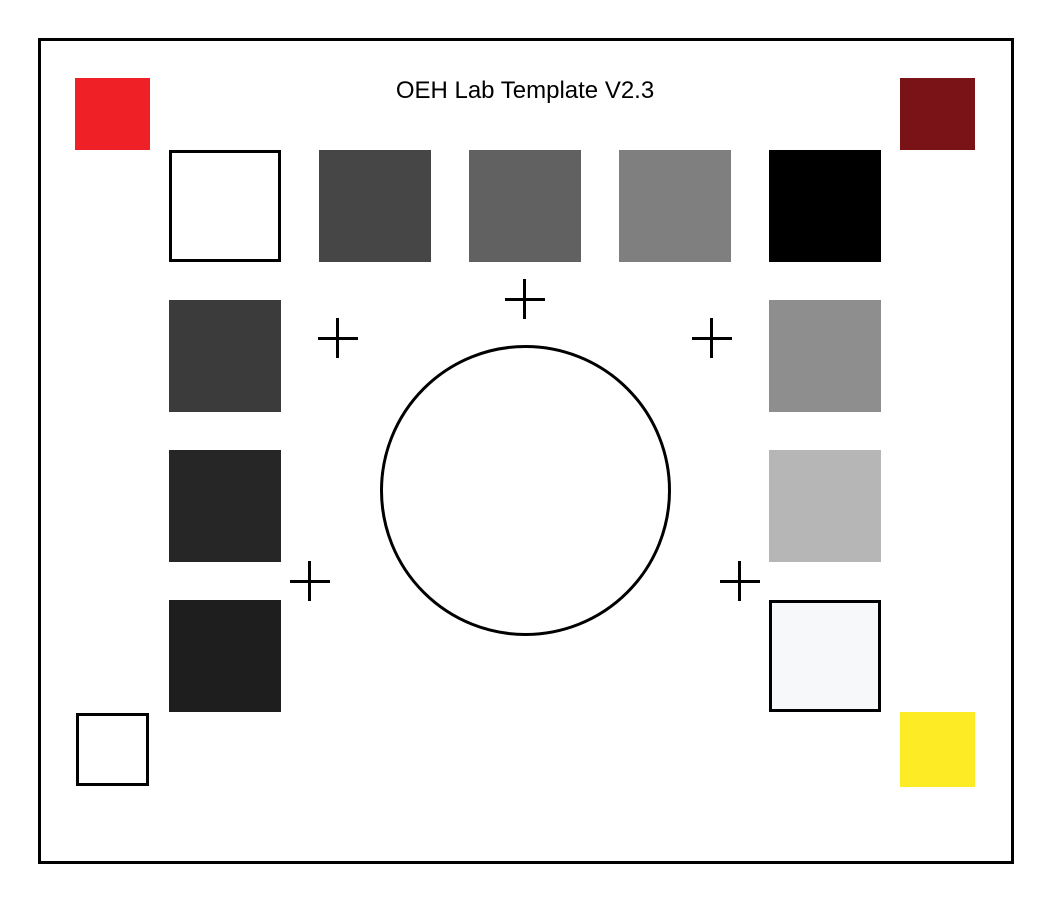  What do you see at coordinates (525, 90) in the screenshot?
I see `template-title: OEH Lab Template V2.3` at bounding box center [525, 90].